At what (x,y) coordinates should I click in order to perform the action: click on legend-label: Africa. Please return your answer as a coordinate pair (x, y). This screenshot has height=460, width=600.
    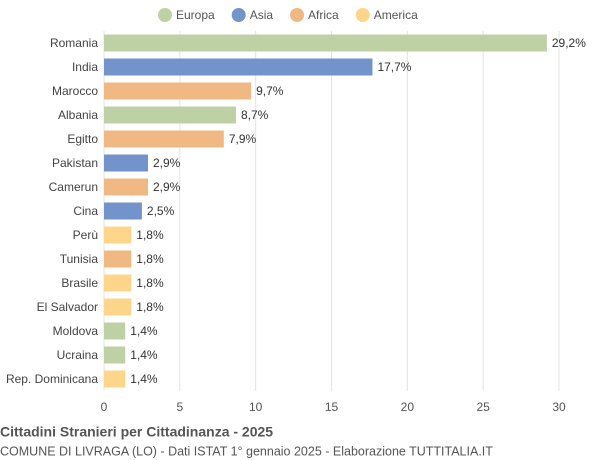
    Looking at the image, I should click on (323, 15).